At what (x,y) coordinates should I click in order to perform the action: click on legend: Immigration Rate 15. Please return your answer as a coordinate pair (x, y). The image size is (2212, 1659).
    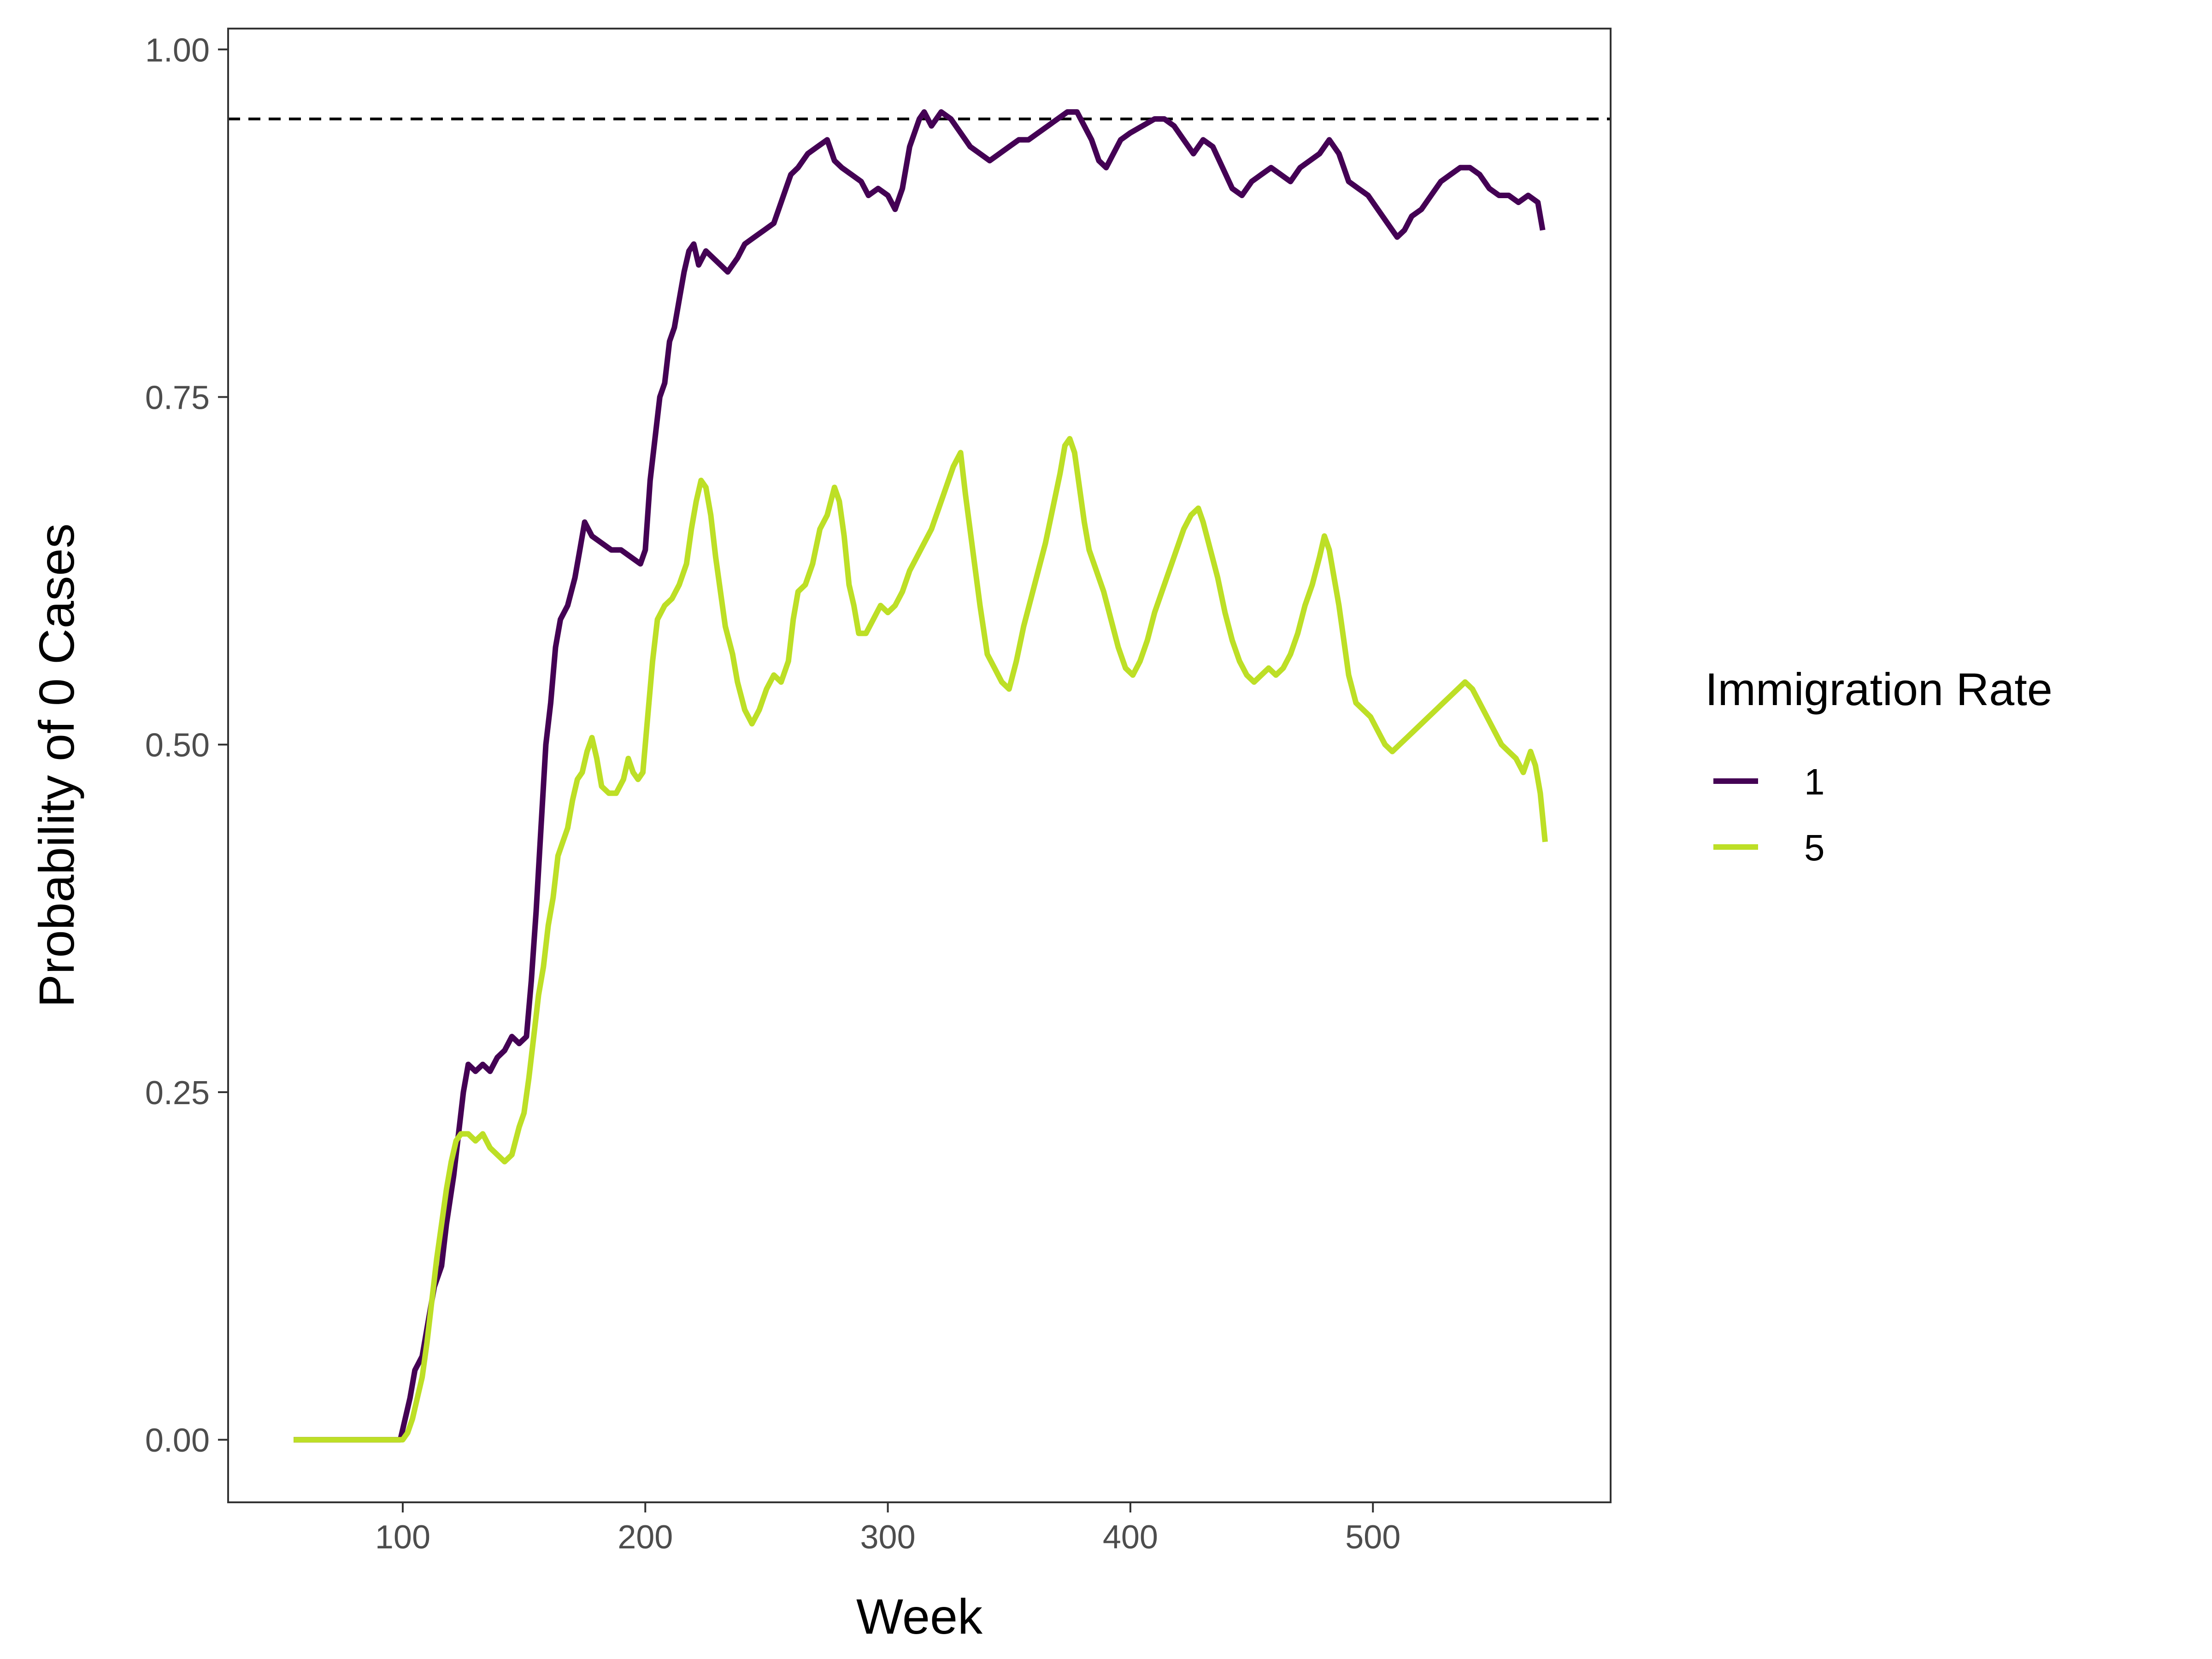
    Looking at the image, I should click on (1879, 766).